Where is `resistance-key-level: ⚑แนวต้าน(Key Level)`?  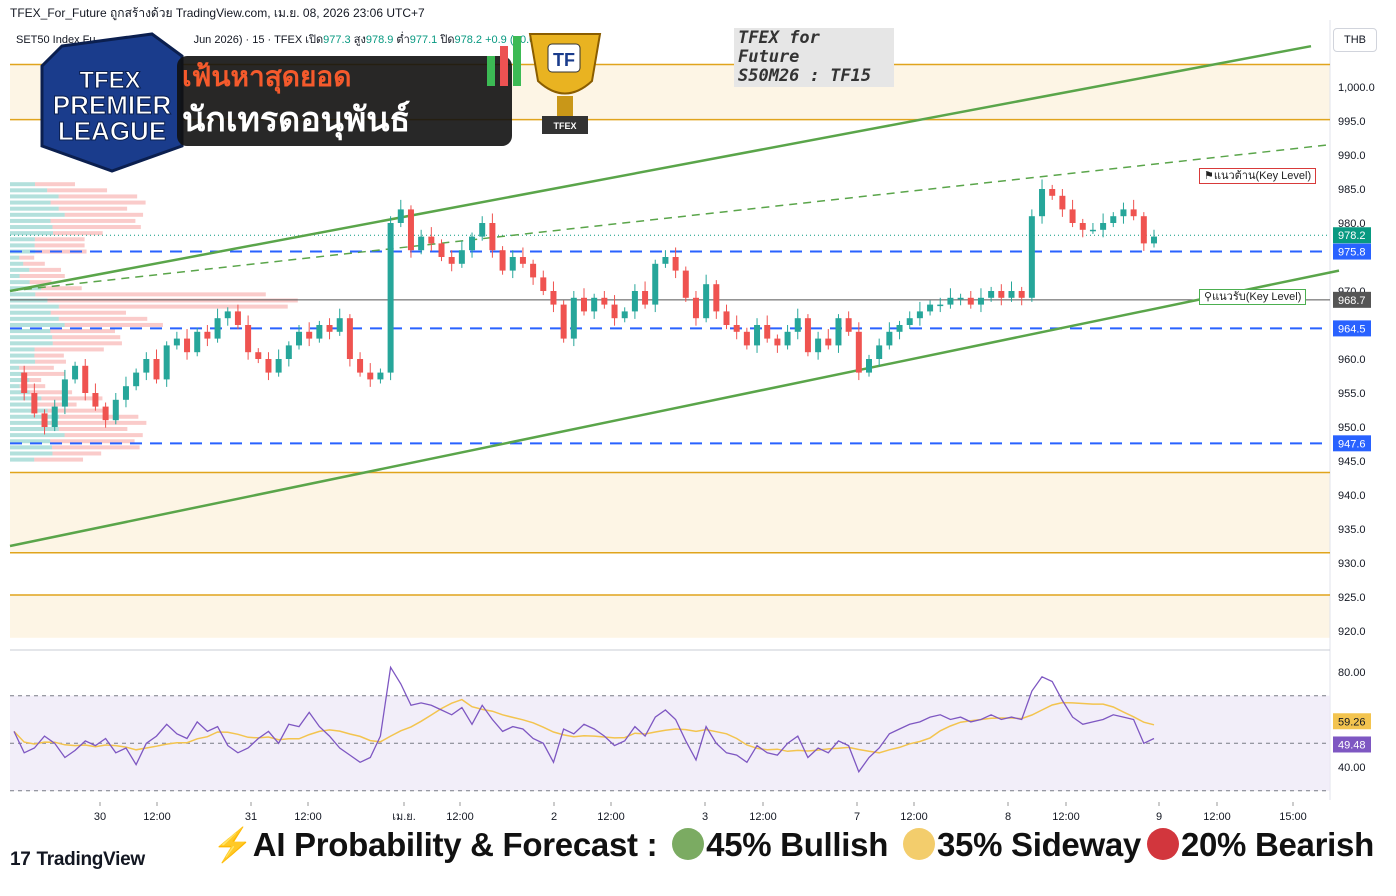
resistance-key-level: ⚑แนวต้าน(Key Level) is located at coordinates (1258, 176).